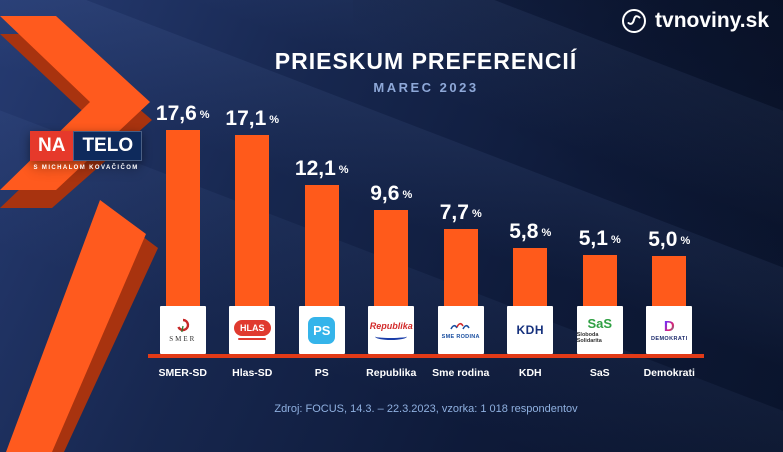  I want to click on sme-rodina-wordmark: SME RODINA, so click(460, 337).